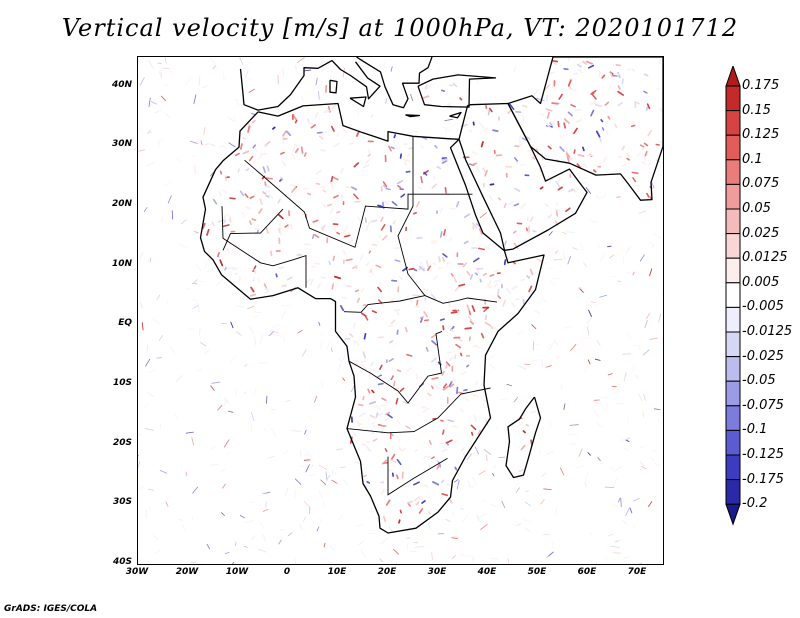 The height and width of the screenshot is (618, 800). What do you see at coordinates (358, 102) in the screenshot?
I see `coastline` at bounding box center [358, 102].